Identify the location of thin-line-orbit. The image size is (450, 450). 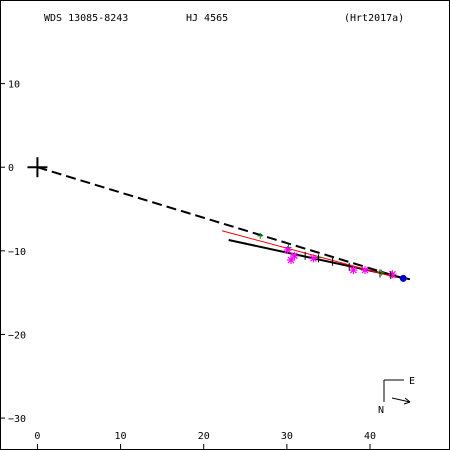
(309, 254).